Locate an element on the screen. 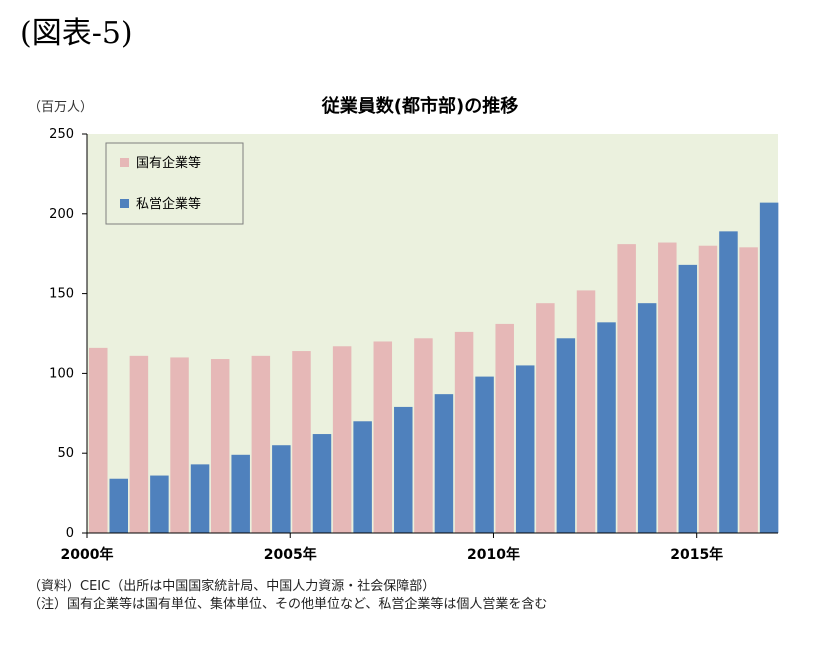  source-note: （資料）CEIC（出所は中国国家統計局、中国人力資源・社会保障部） is located at coordinates (232, 586).